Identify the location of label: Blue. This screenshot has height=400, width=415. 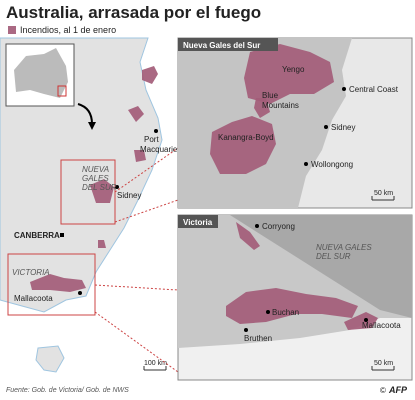
(270, 95).